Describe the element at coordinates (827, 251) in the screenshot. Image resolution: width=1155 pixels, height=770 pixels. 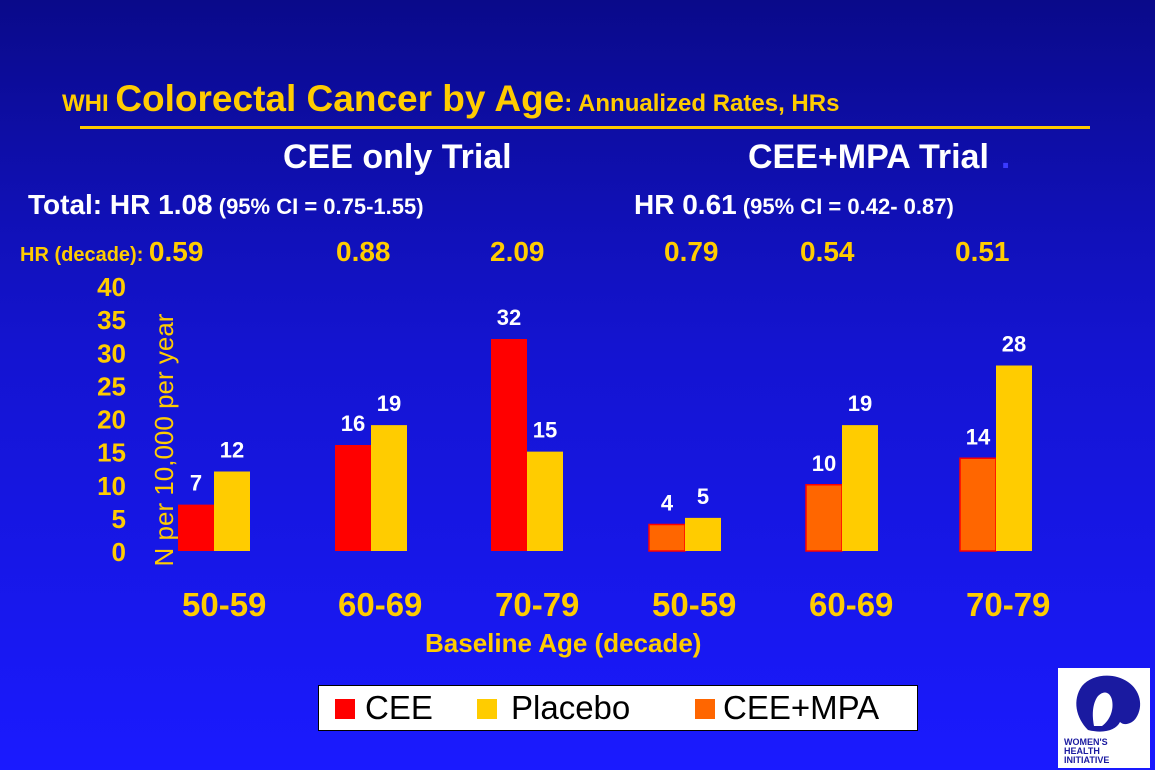
I see `hr-decade-value: 0.54` at that location.